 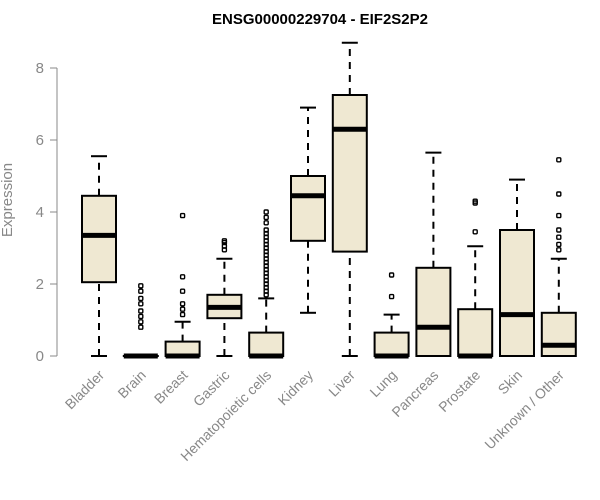 What do you see at coordinates (296, 388) in the screenshot?
I see `x-tick-label: Kidney` at bounding box center [296, 388].